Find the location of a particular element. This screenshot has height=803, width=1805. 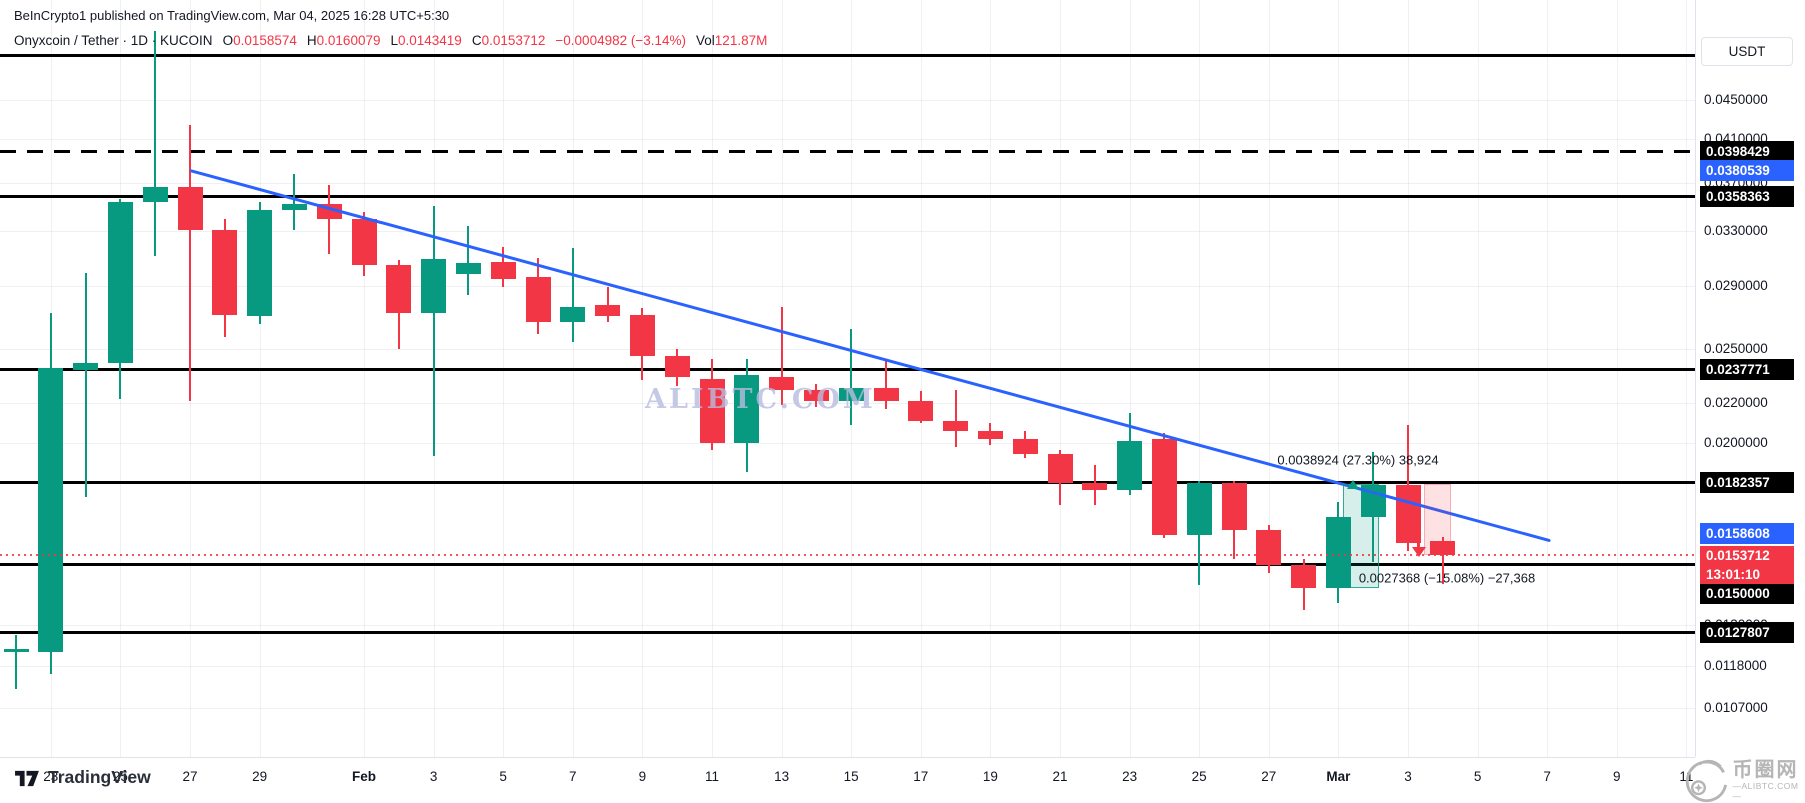

tradingview-logo-icon is located at coordinates (27, 778).